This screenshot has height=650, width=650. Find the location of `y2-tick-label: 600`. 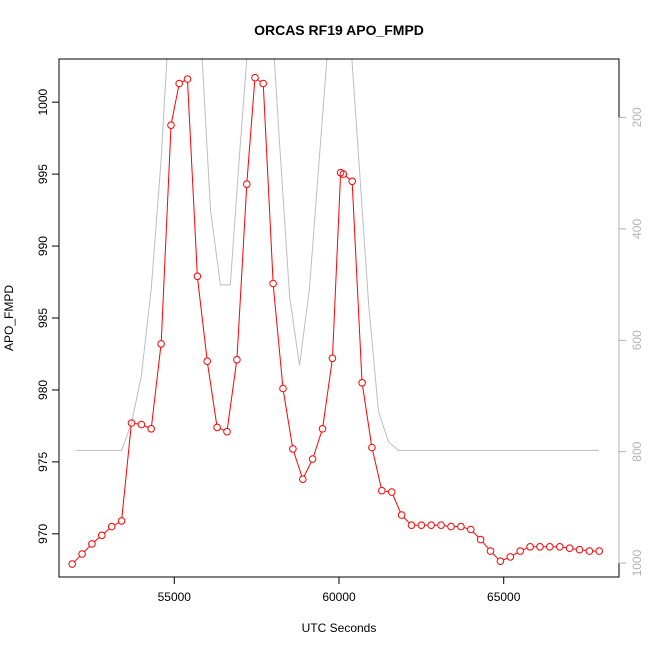

y2-tick-label: 600 is located at coordinates (637, 340).